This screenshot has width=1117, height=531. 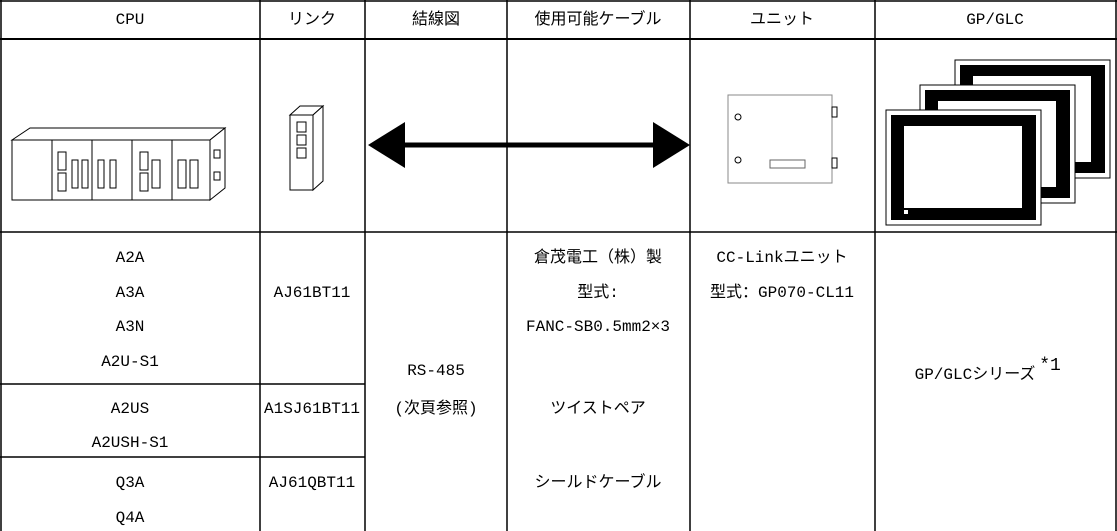 What do you see at coordinates (312, 483) in the screenshot?
I see `link-model: AJ61QBT11` at bounding box center [312, 483].